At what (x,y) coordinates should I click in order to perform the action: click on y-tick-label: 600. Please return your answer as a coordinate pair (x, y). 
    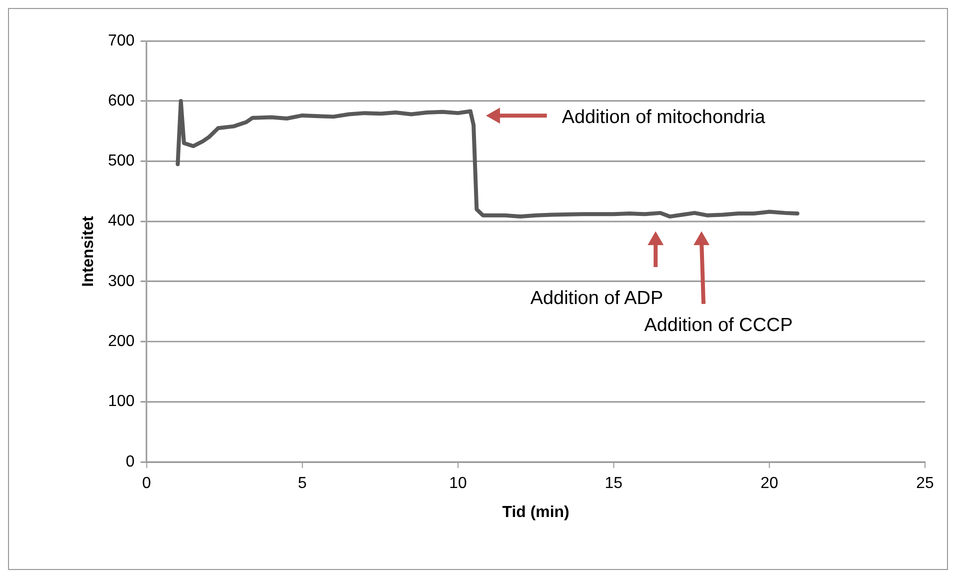
    Looking at the image, I should click on (121, 101).